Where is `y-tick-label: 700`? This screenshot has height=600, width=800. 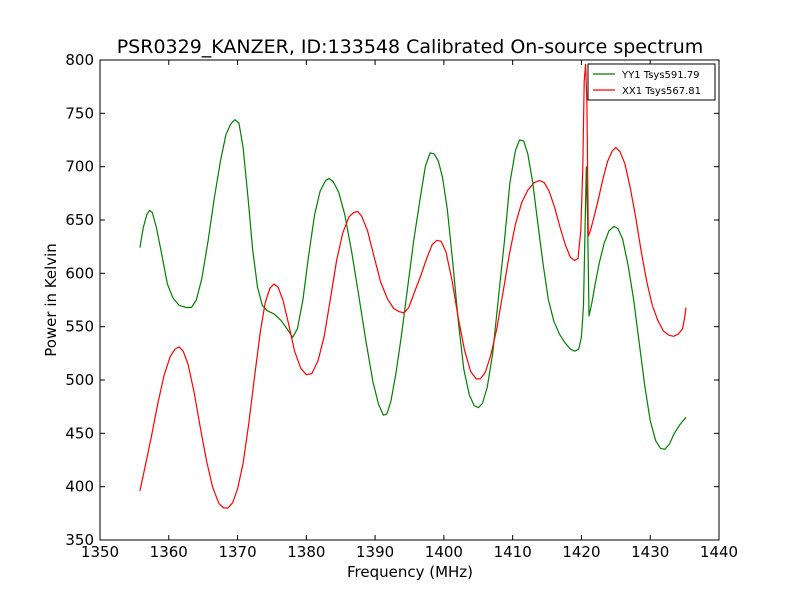 y-tick-label: 700 is located at coordinates (79, 167).